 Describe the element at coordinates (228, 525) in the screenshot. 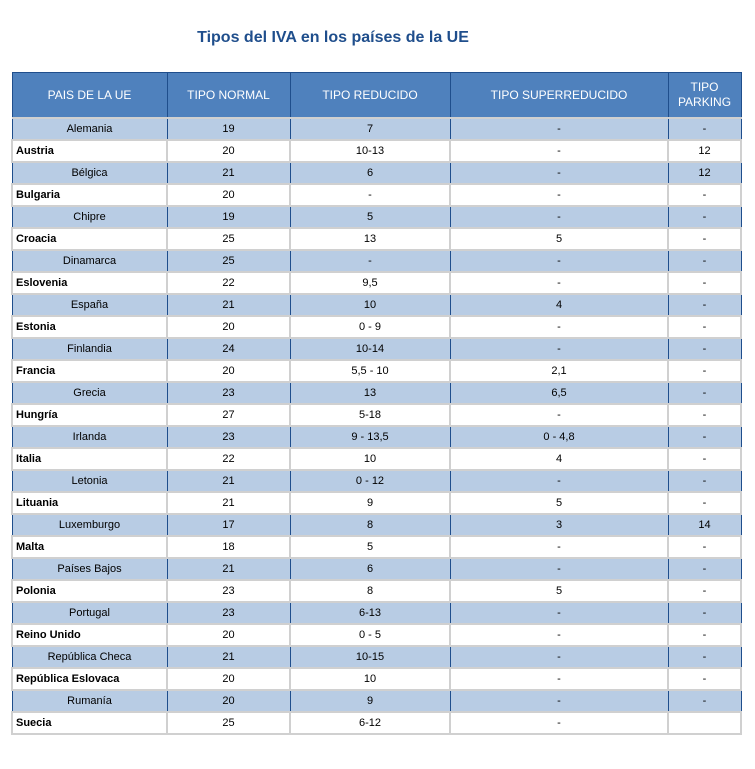

I see `rate-cell: 17` at that location.